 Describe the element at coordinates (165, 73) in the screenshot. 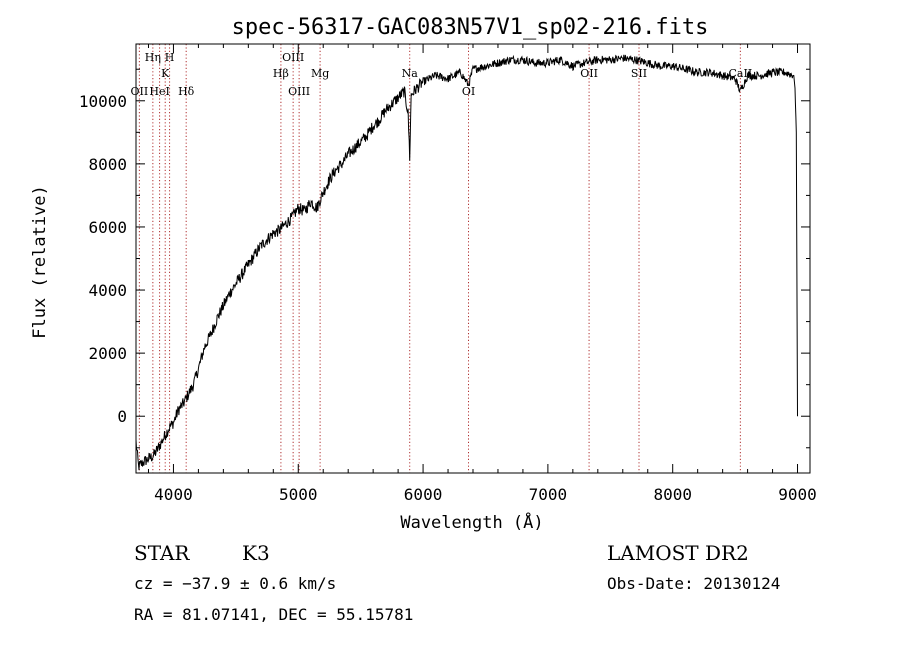

I see `spectral-line-label: K` at that location.